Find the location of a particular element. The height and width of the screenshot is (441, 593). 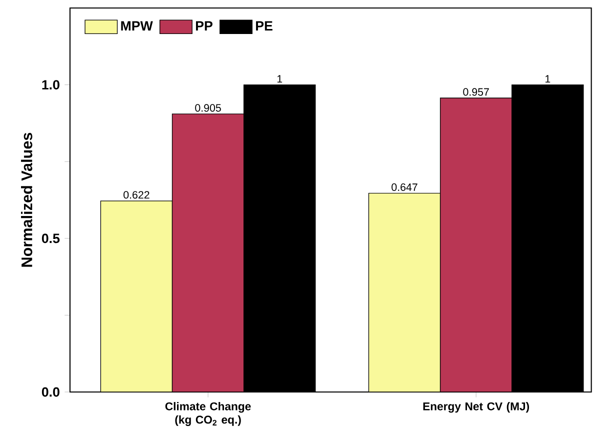

data-label: 0.647 is located at coordinates (405, 187).